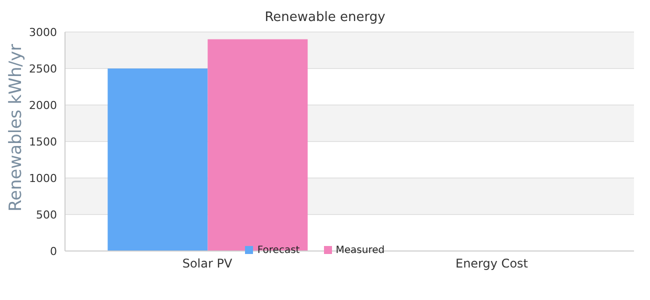  What do you see at coordinates (43, 178) in the screenshot?
I see `y-tick-label: 1000` at bounding box center [43, 178].